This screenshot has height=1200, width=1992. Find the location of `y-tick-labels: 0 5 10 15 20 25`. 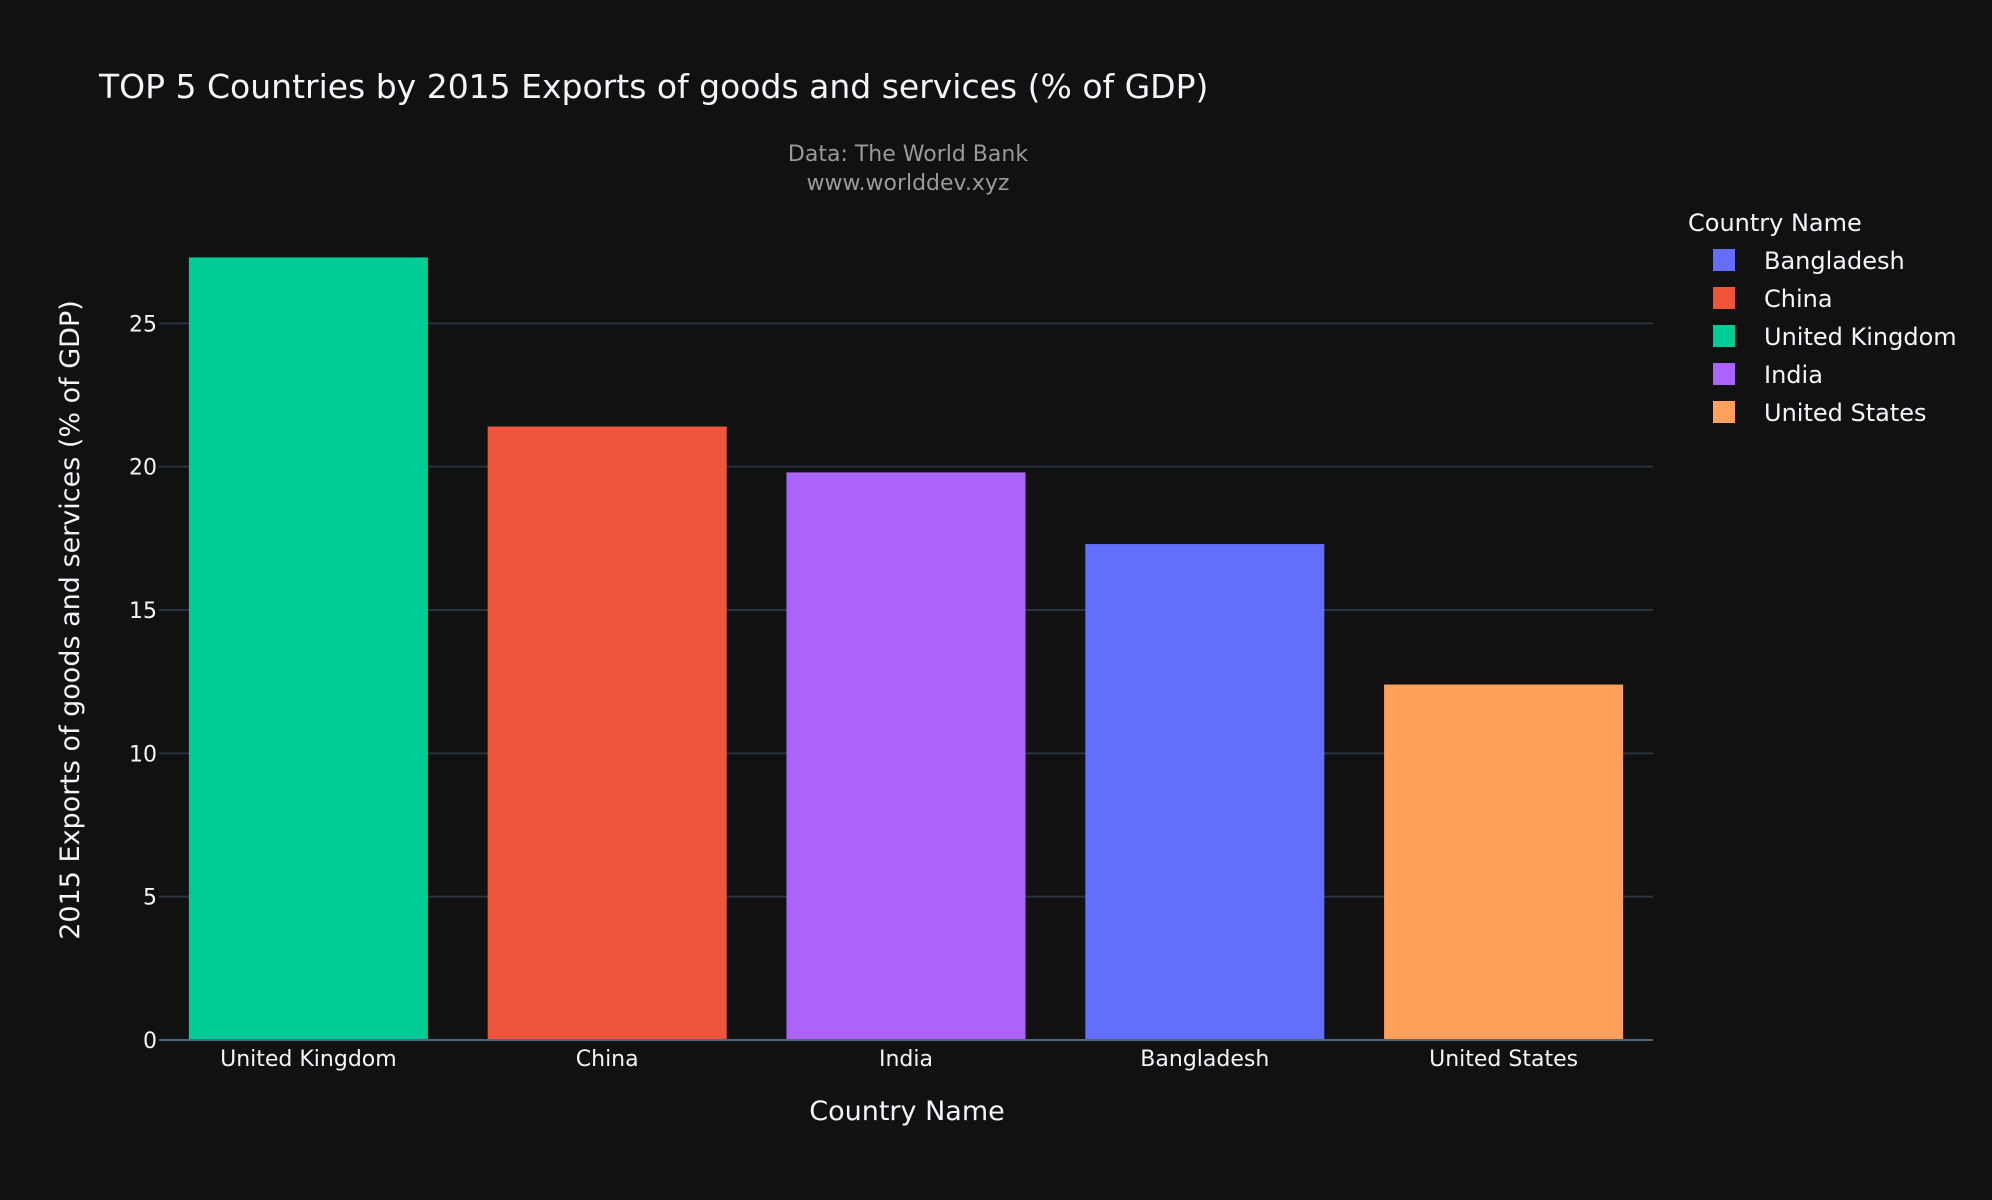

y-tick-labels: 0 5 10 15 20 25 is located at coordinates (143, 683).